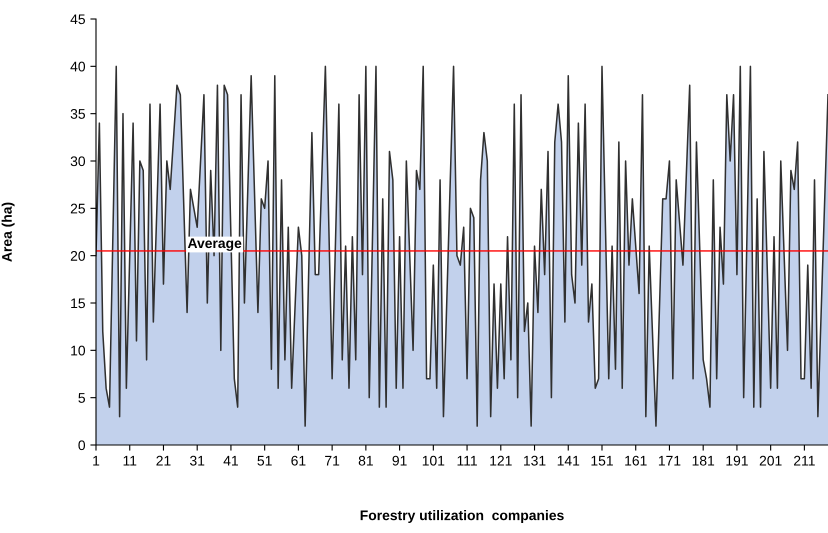 The width and height of the screenshot is (828, 533). I want to click on x-tick-label: 81, so click(365, 461).